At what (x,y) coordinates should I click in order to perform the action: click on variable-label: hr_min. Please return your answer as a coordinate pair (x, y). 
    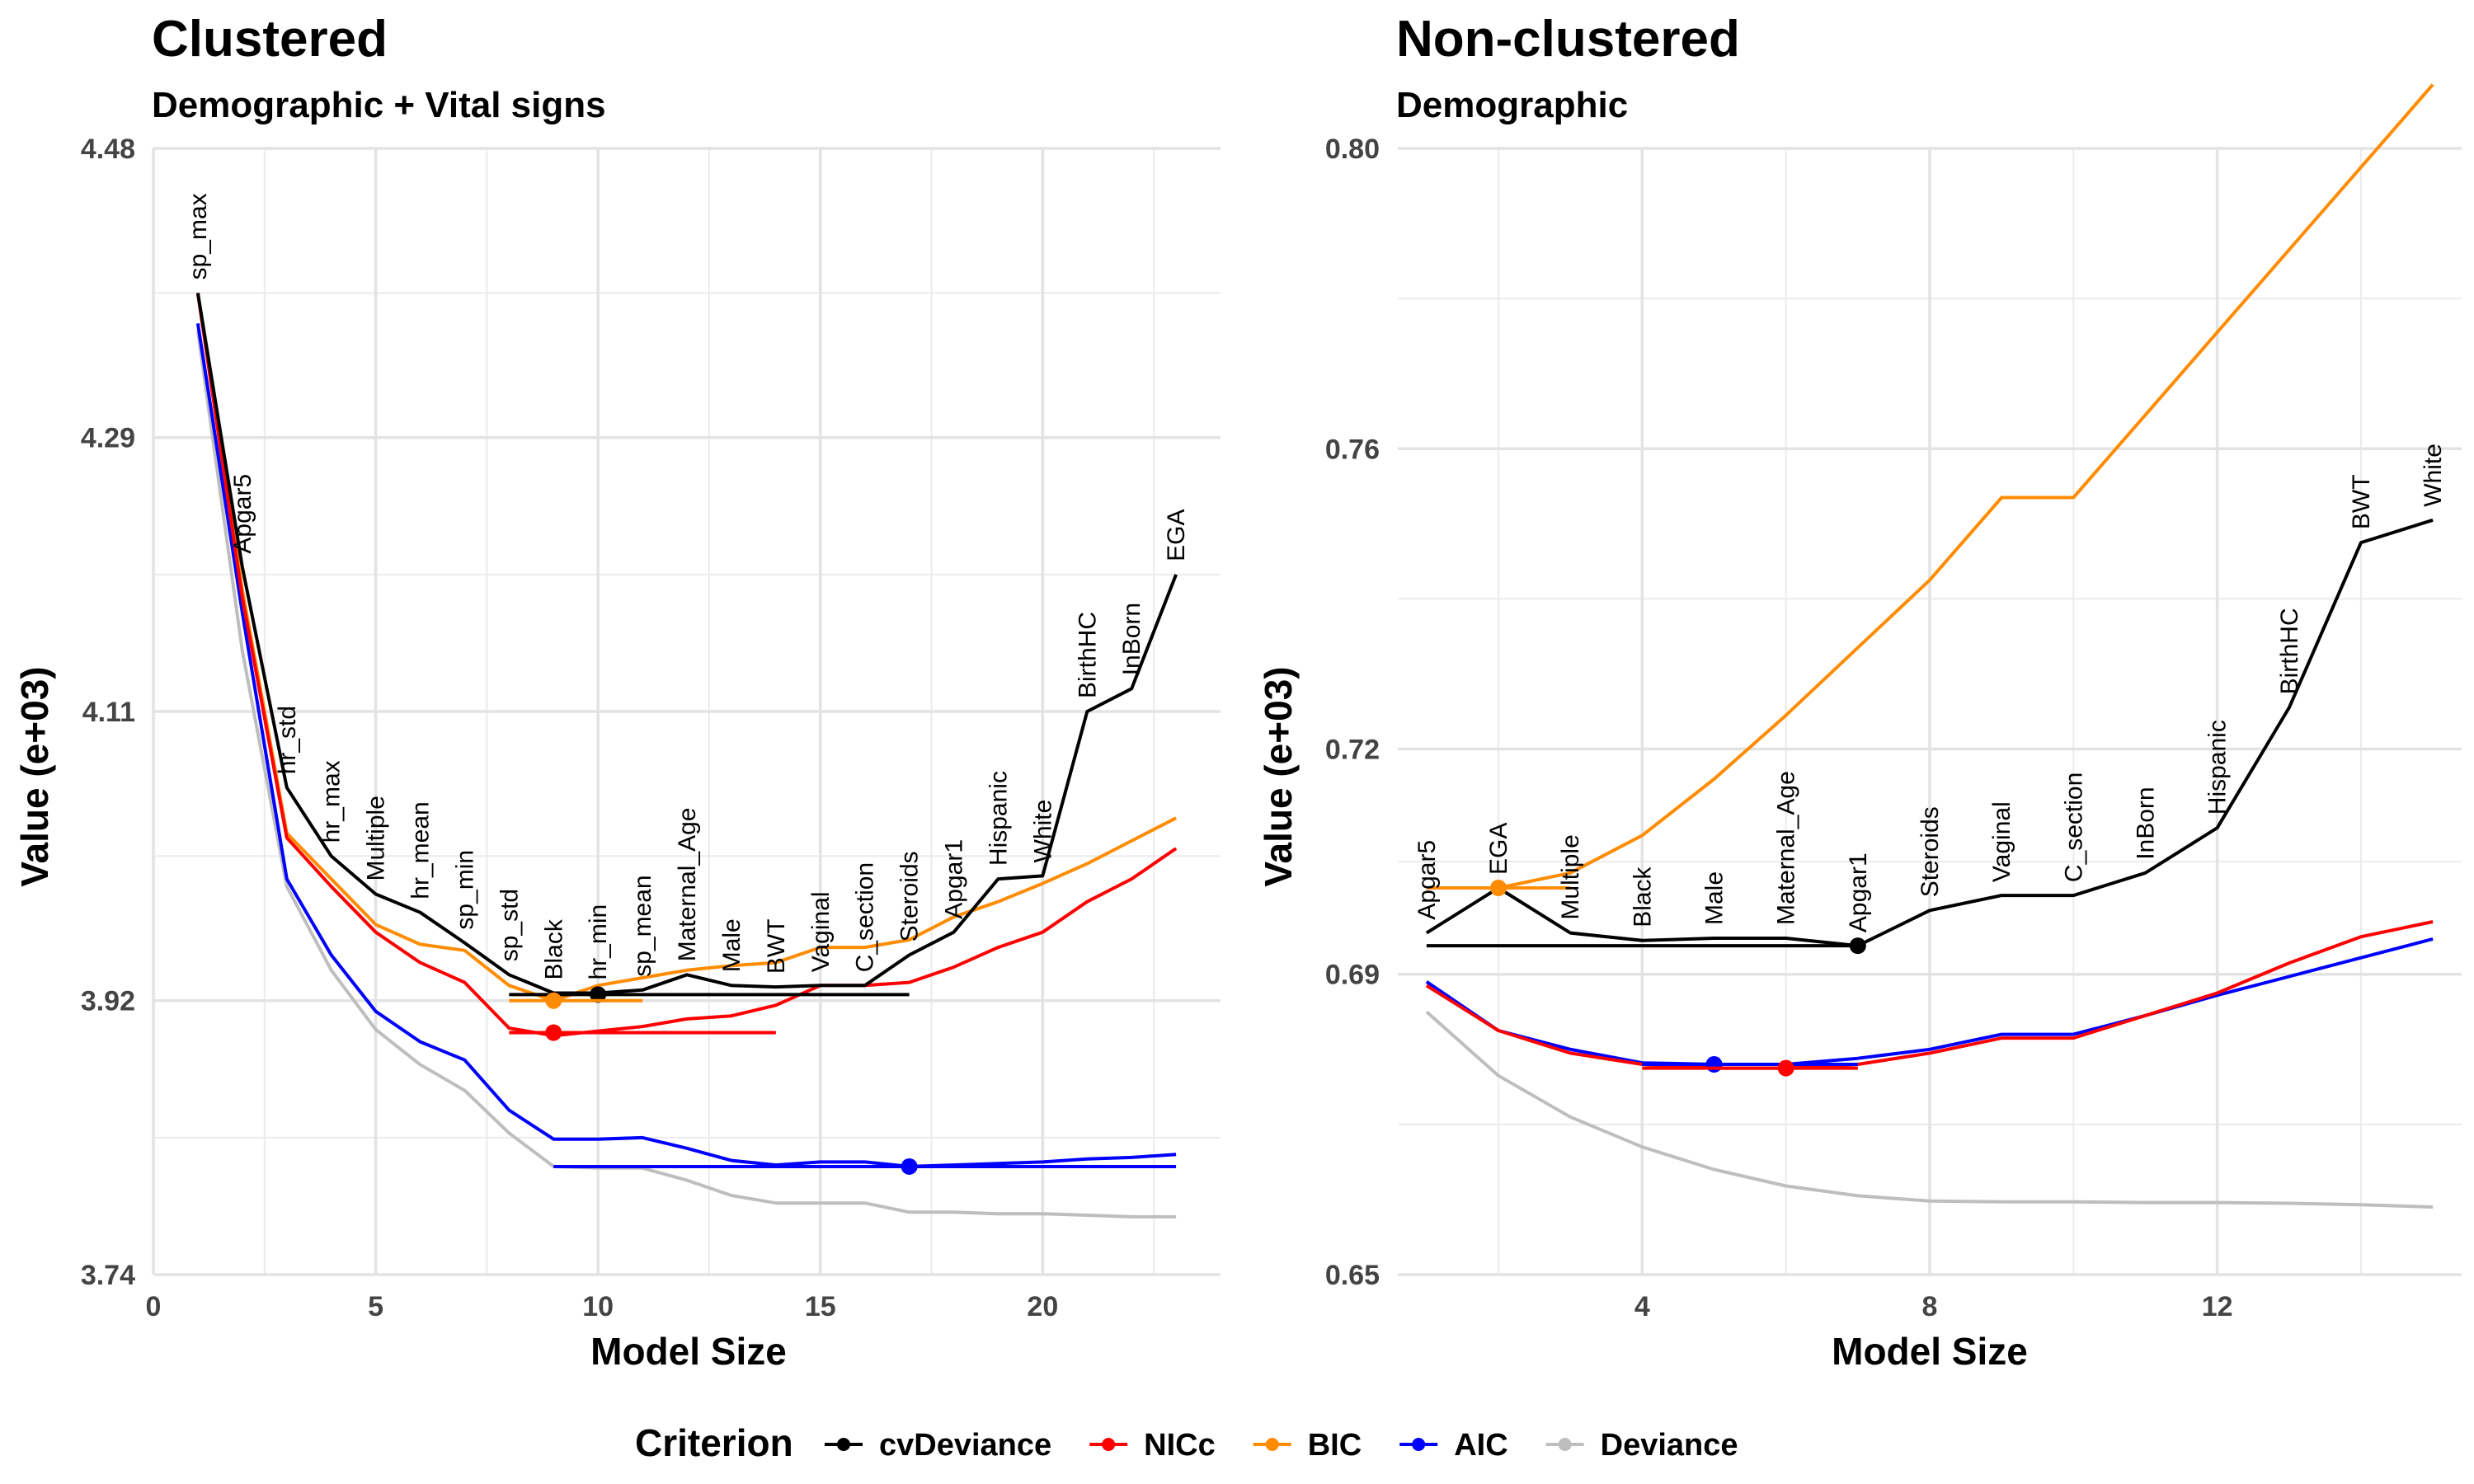
    Looking at the image, I should click on (598, 942).